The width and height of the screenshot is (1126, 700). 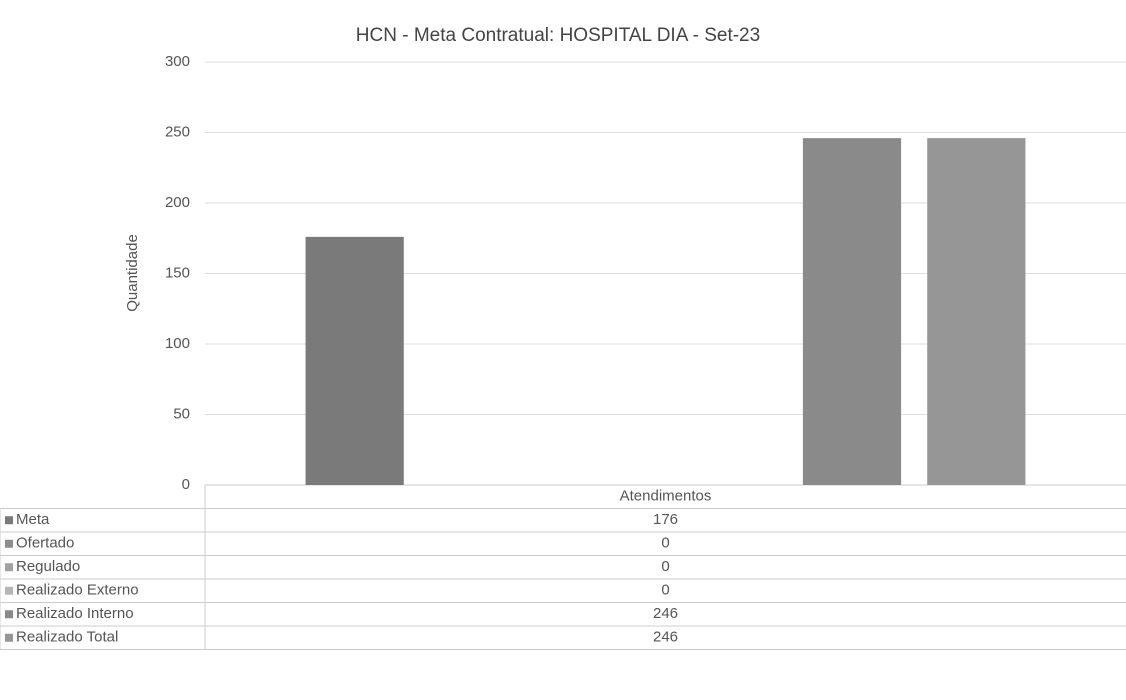 I want to click on y-tick-label: 50, so click(x=181, y=413).